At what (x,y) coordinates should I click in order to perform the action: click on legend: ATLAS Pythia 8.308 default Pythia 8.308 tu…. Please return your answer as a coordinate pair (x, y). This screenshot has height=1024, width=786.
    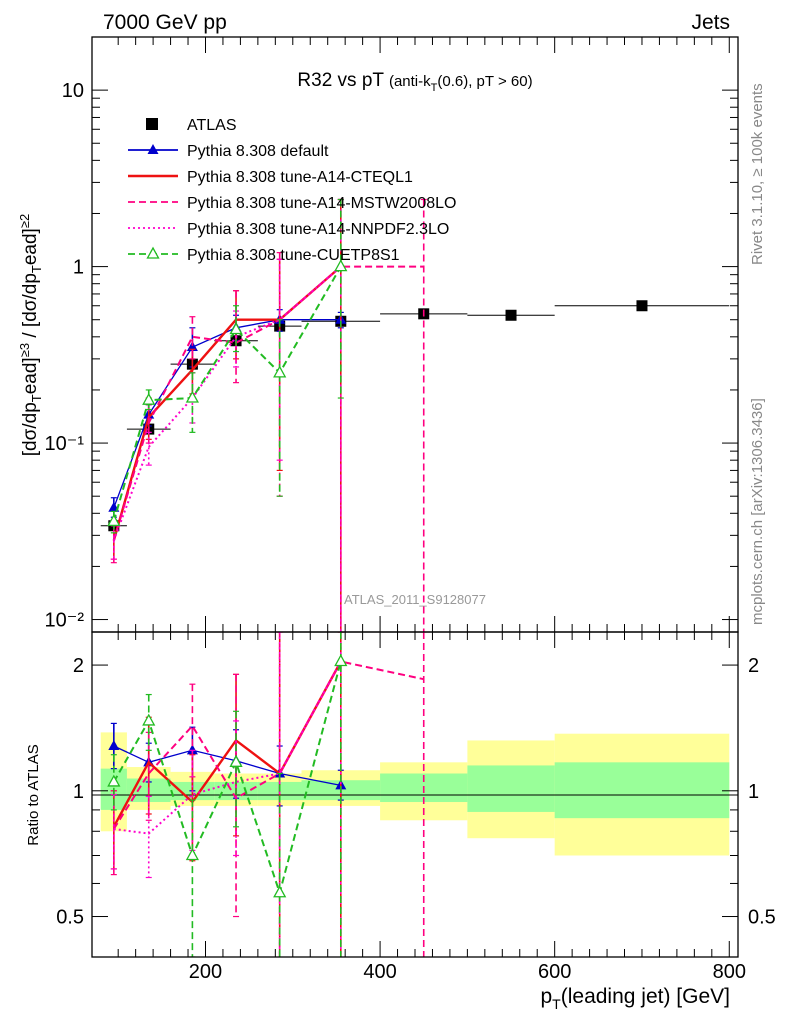
    Looking at the image, I should click on (292, 190).